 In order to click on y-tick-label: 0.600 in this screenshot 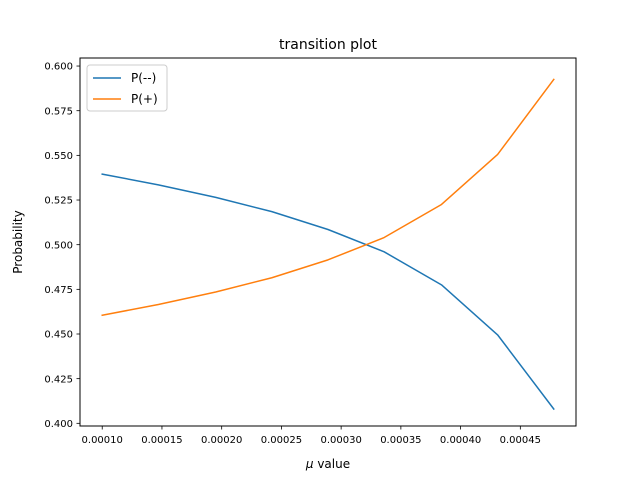, I will do `click(58, 67)`.